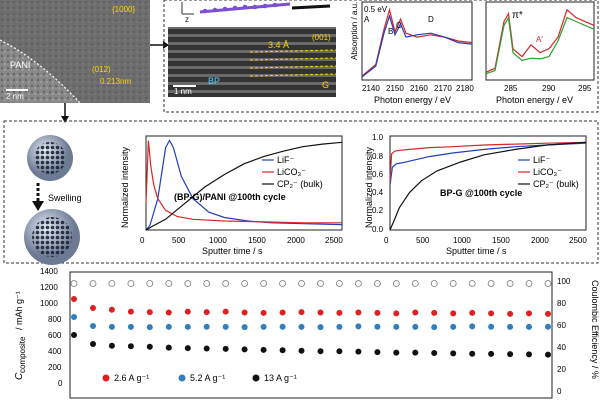  I want to click on cyc-ytick-3: 600, so click(55, 335).